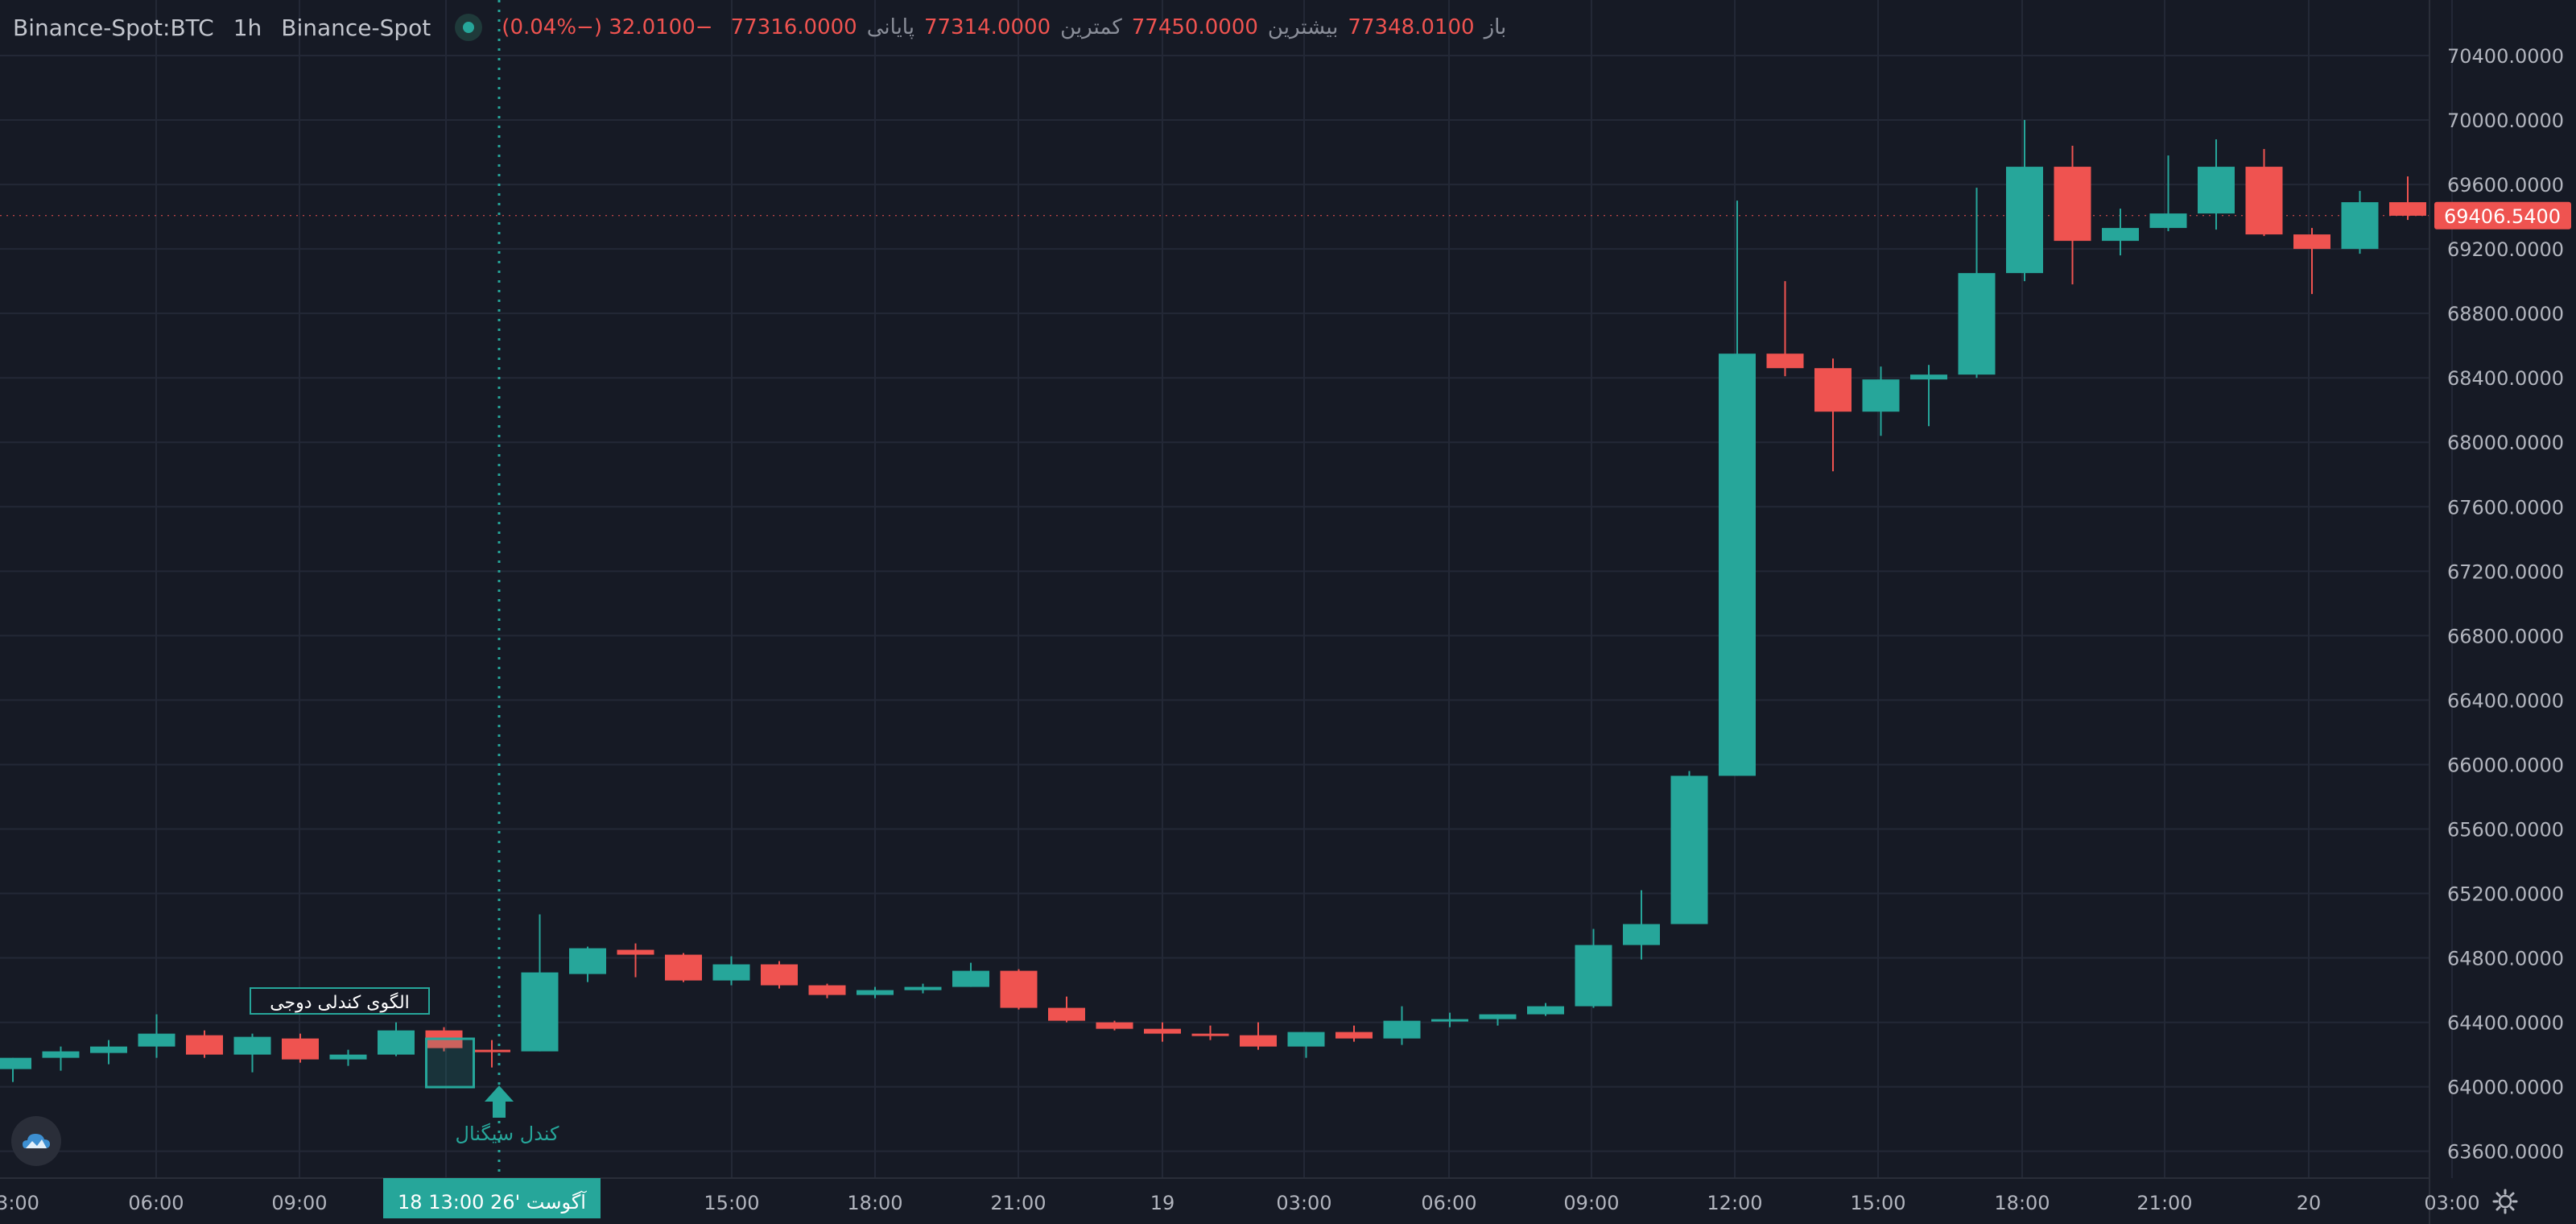 This screenshot has height=1224, width=2576. What do you see at coordinates (2505, 959) in the screenshot?
I see `y-tick-label: 64800.0000` at bounding box center [2505, 959].